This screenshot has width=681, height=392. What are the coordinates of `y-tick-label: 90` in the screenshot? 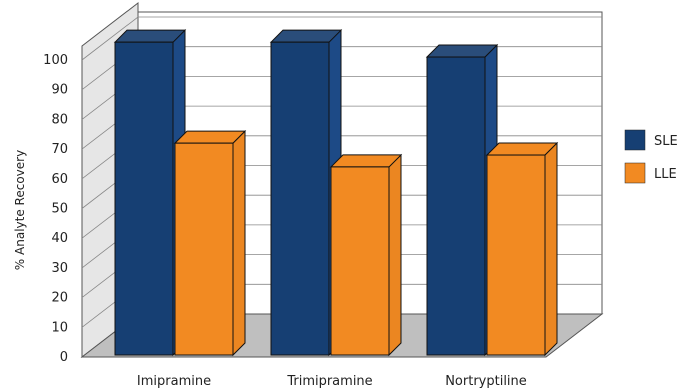 It's located at (59, 90).